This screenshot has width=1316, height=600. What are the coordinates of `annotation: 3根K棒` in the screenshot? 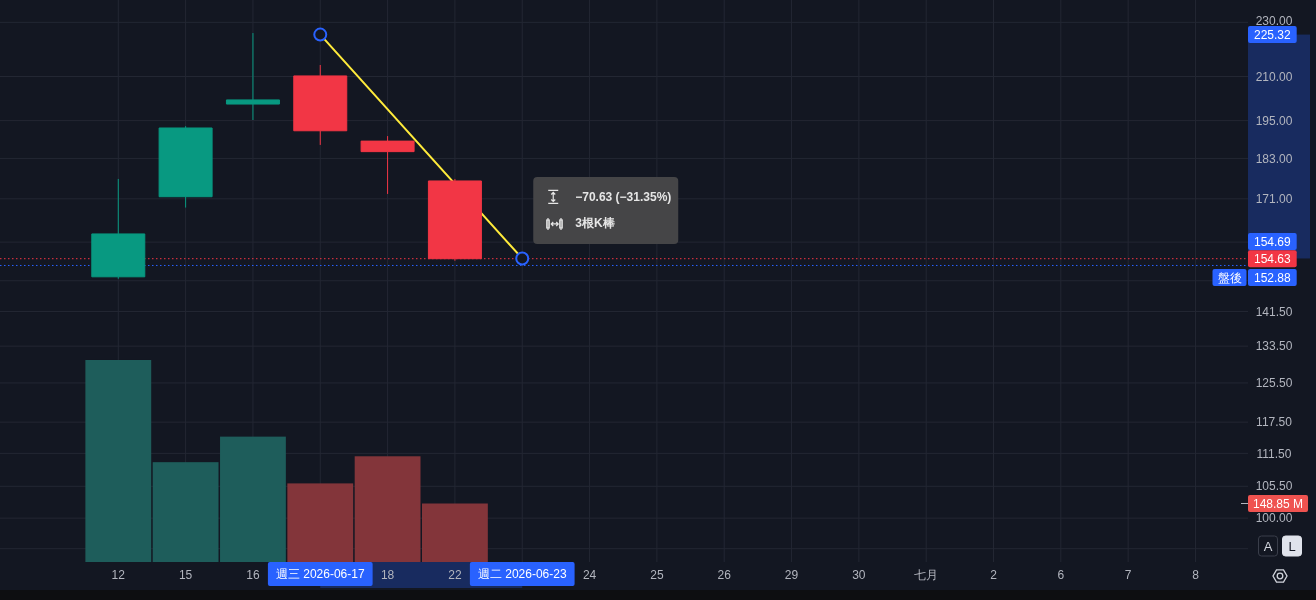 It's located at (595, 222).